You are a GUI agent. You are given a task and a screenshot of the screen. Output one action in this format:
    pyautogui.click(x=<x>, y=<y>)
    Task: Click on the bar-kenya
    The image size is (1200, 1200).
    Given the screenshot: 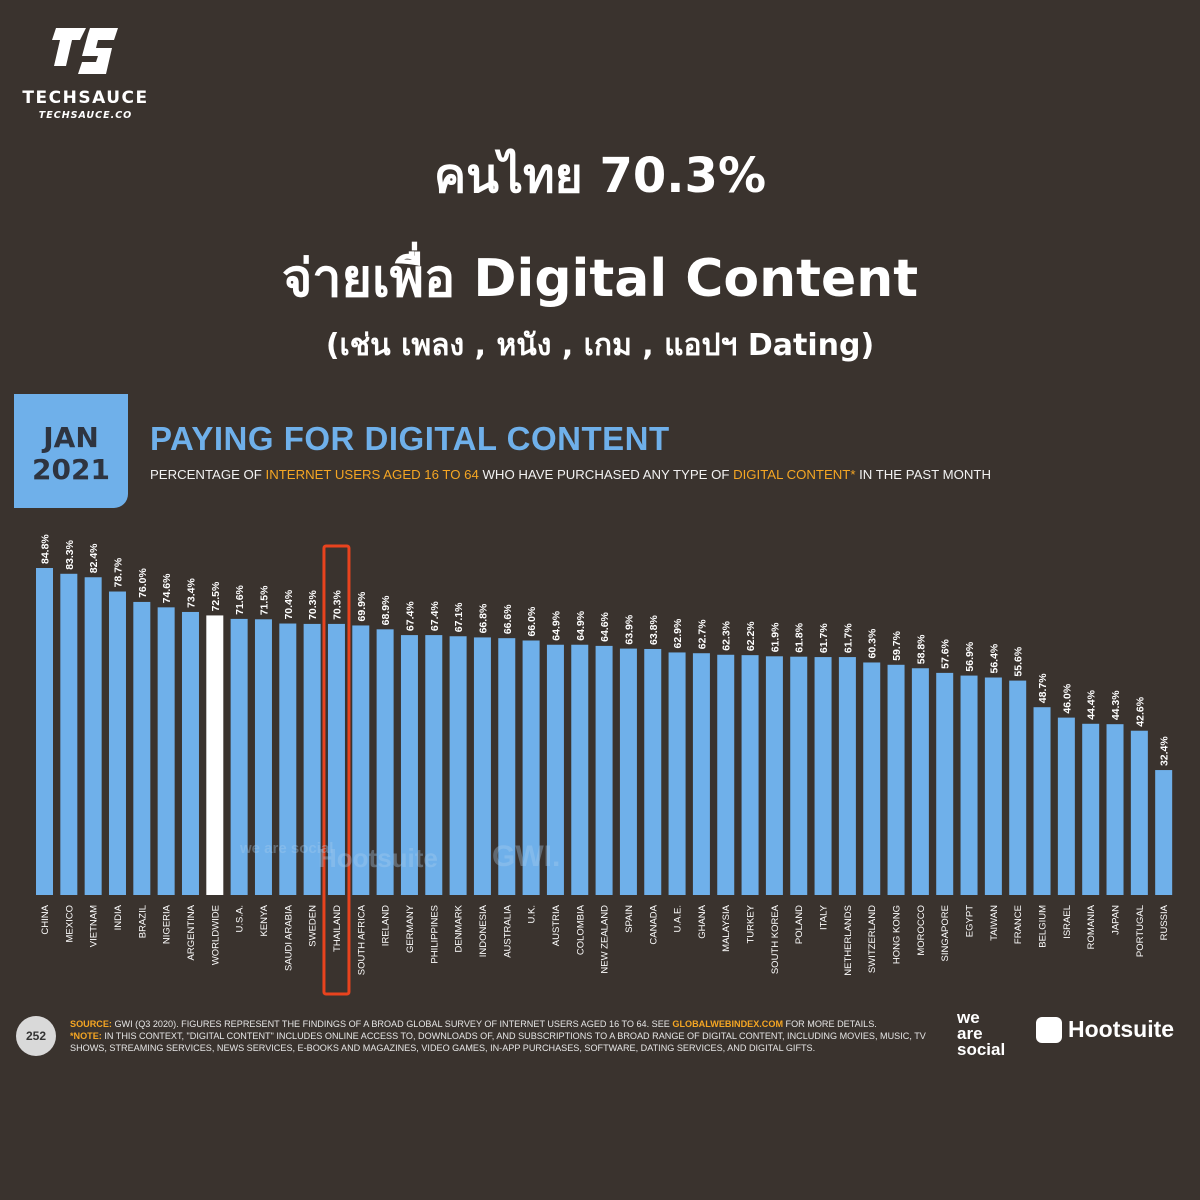 What is the action you would take?
    pyautogui.click(x=263, y=757)
    